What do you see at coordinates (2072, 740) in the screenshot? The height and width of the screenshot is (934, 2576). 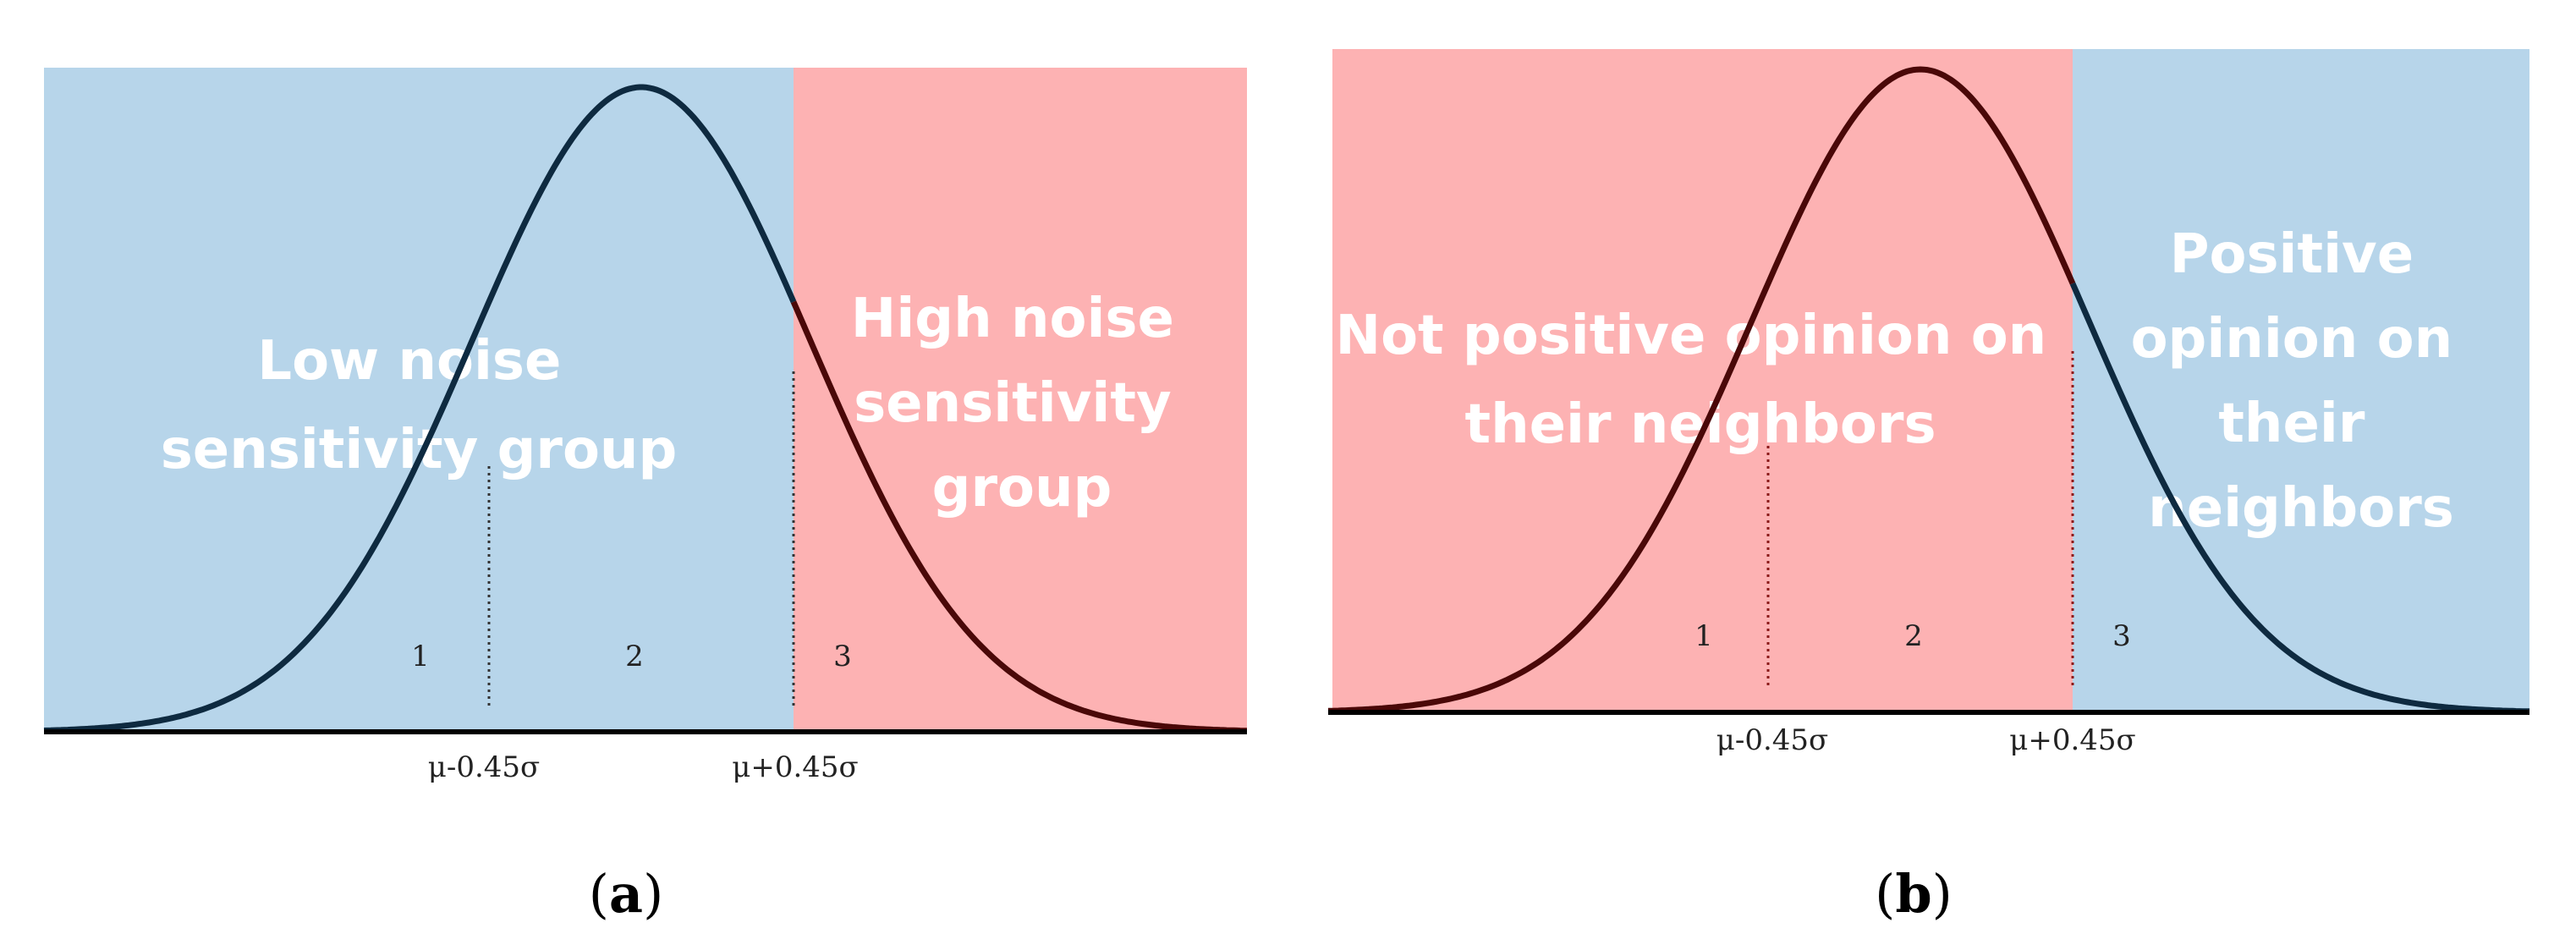 I see `panel-b-tick-plus: μ+0.45σ` at bounding box center [2072, 740].